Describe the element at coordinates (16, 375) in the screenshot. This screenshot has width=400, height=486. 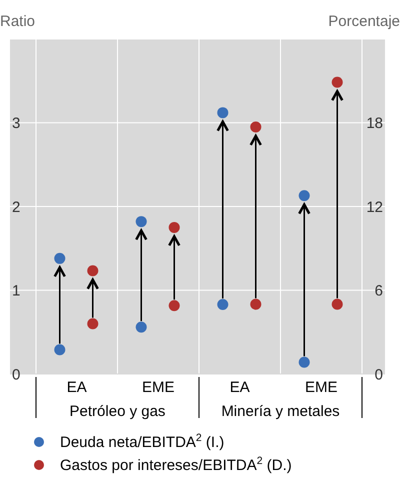
I see `y-tick-label: 0` at that location.